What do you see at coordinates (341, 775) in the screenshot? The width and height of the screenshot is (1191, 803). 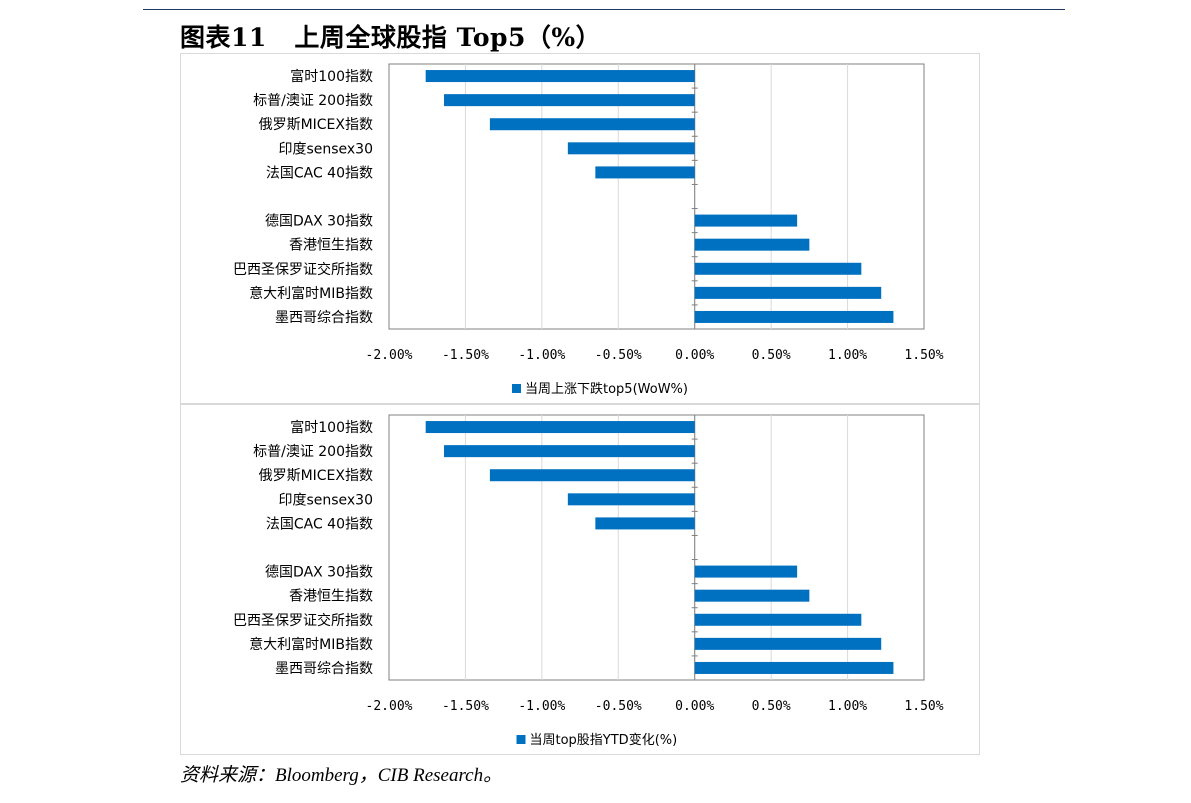 I see `source-note: 资料来源：Bloomberg，CIB Research。` at bounding box center [341, 775].